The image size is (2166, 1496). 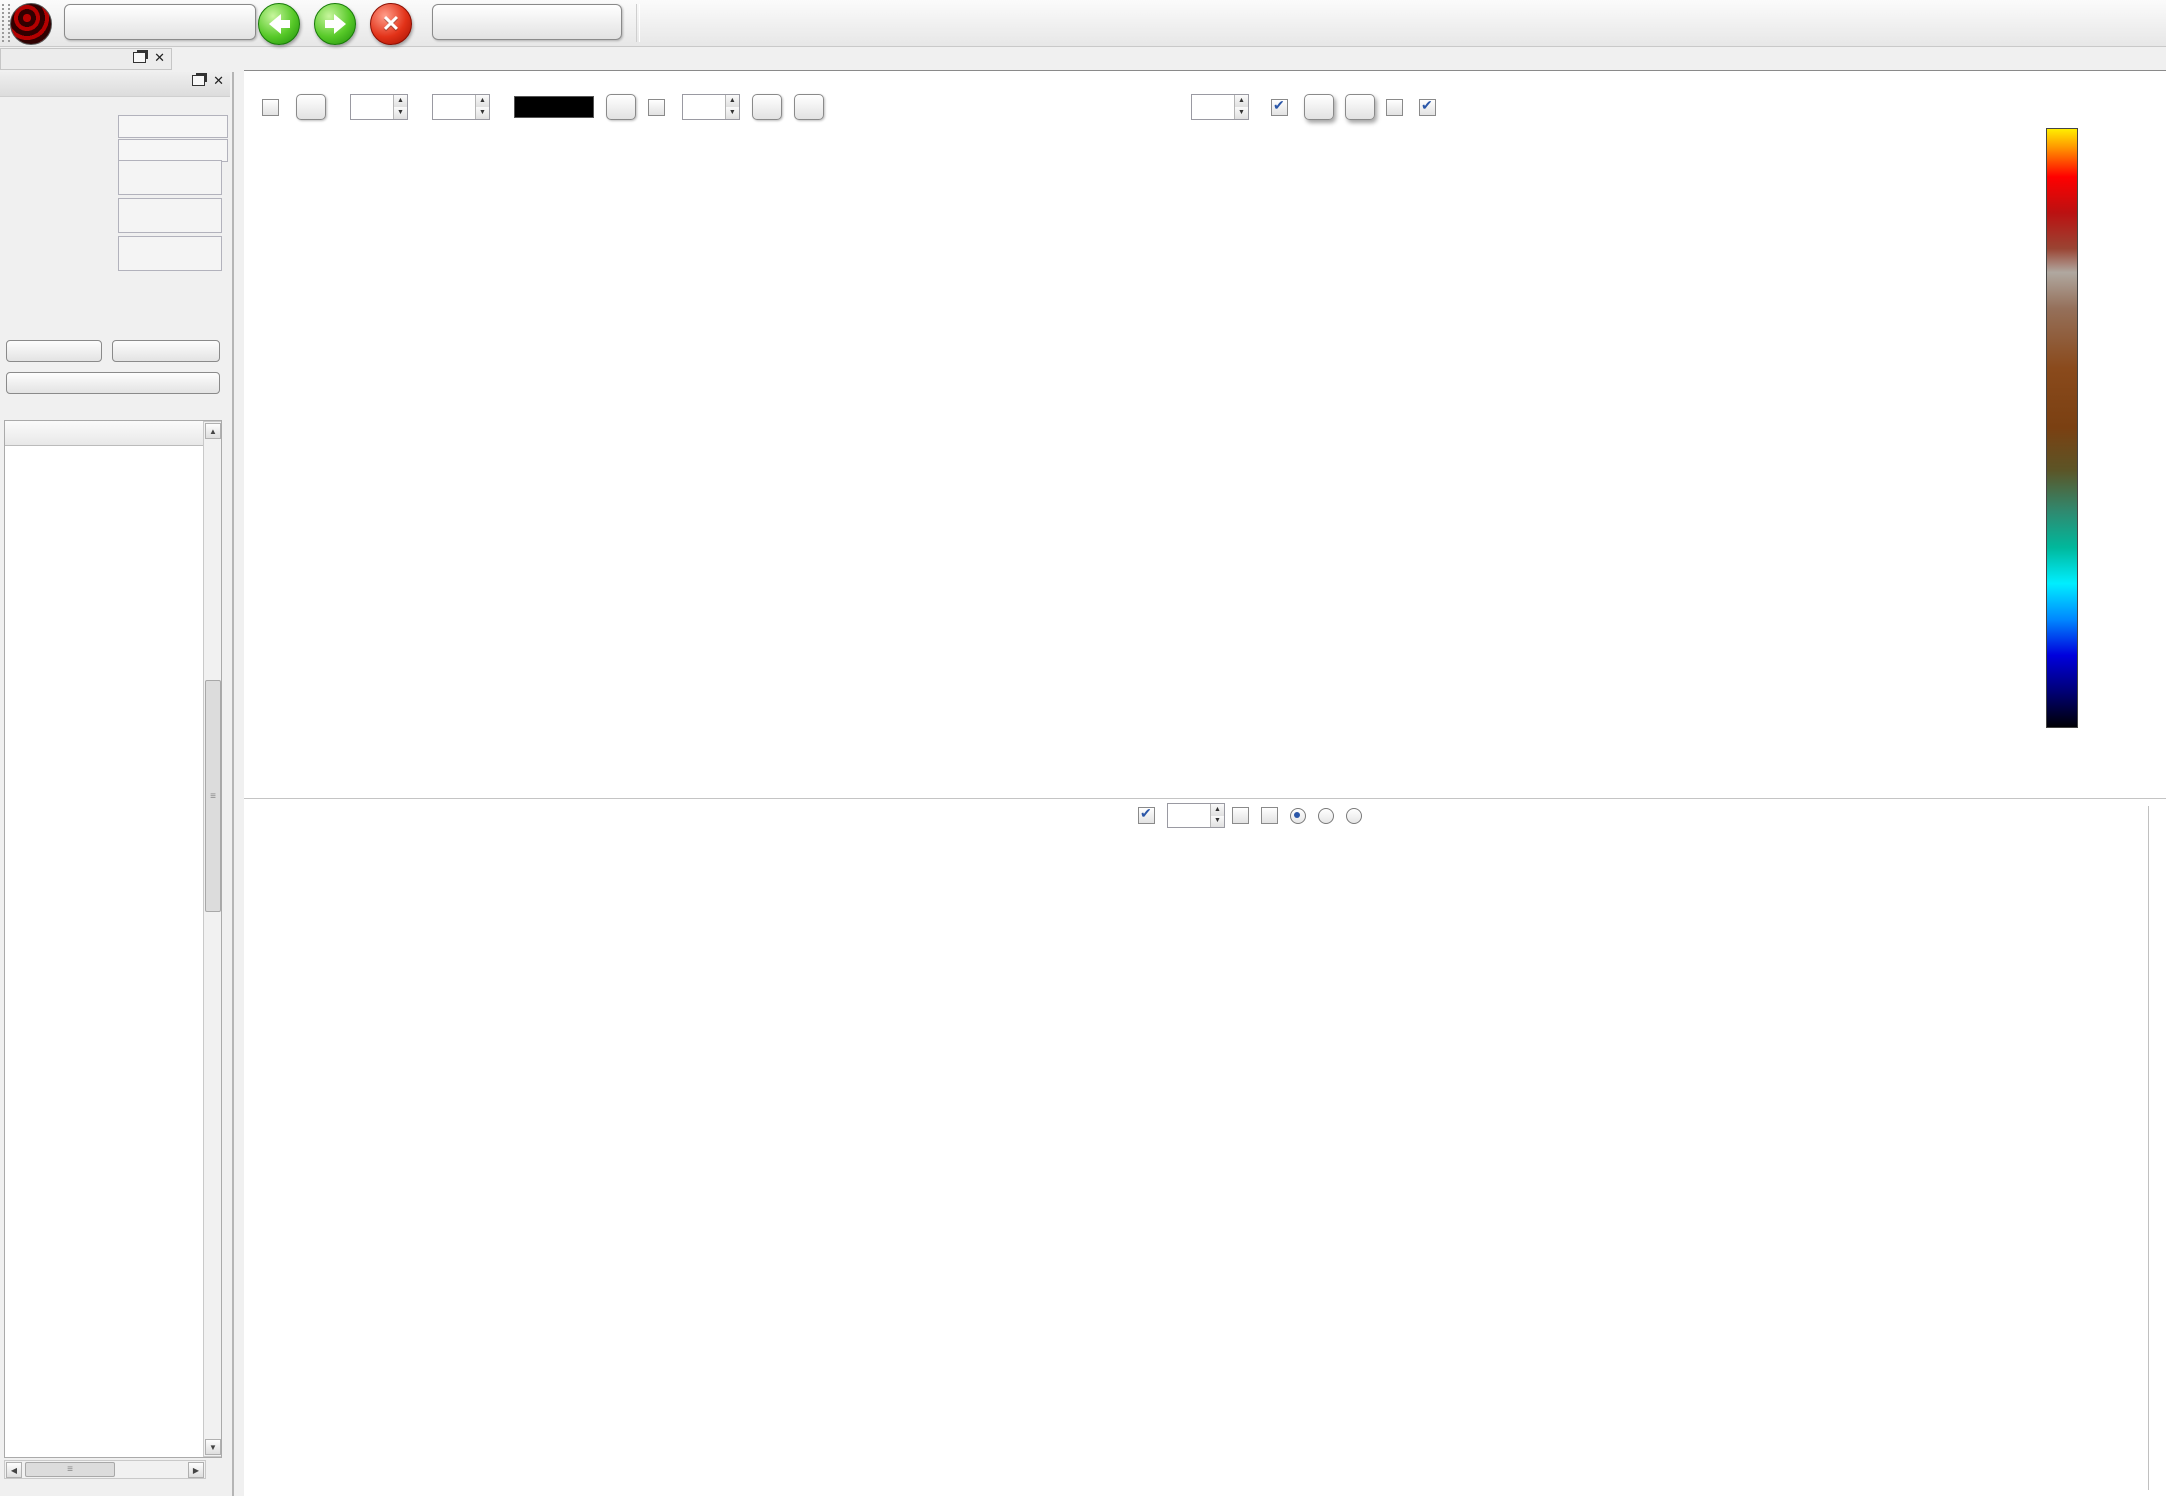 What do you see at coordinates (170, 215) in the screenshot?
I see `strehl-value` at bounding box center [170, 215].